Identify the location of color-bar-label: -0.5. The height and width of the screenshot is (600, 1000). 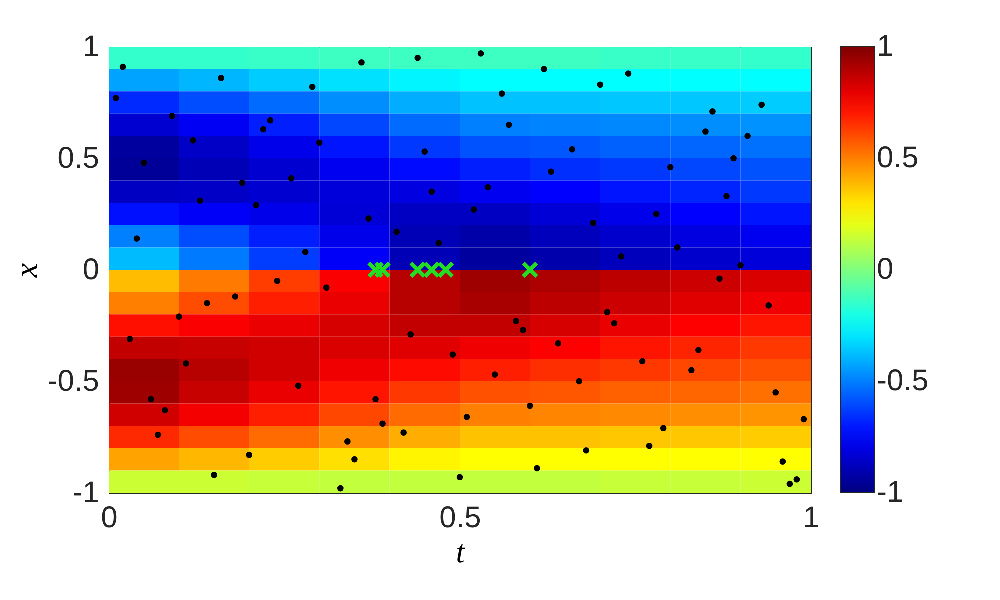
(903, 381).